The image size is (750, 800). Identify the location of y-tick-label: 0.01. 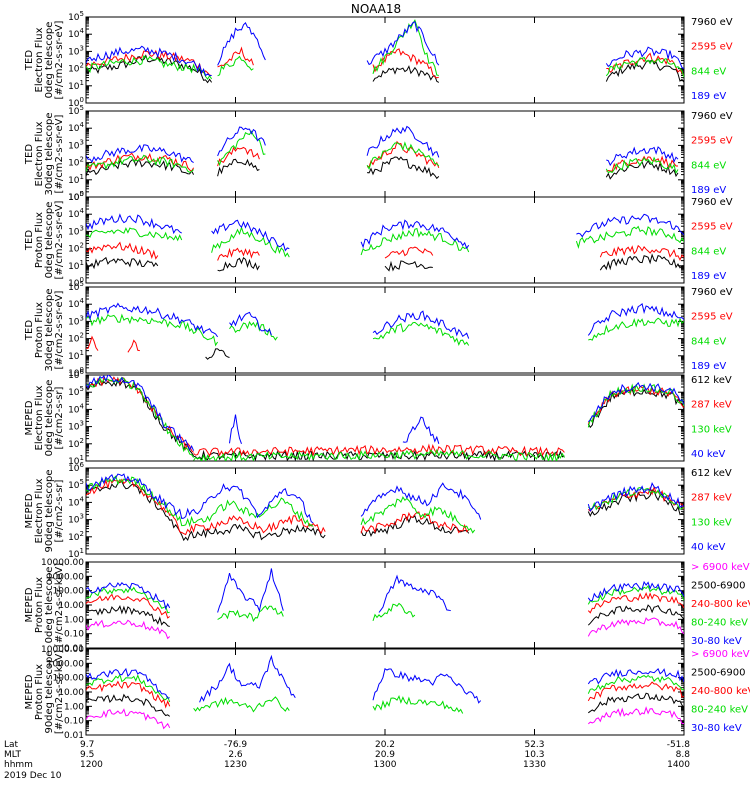
(74, 649).